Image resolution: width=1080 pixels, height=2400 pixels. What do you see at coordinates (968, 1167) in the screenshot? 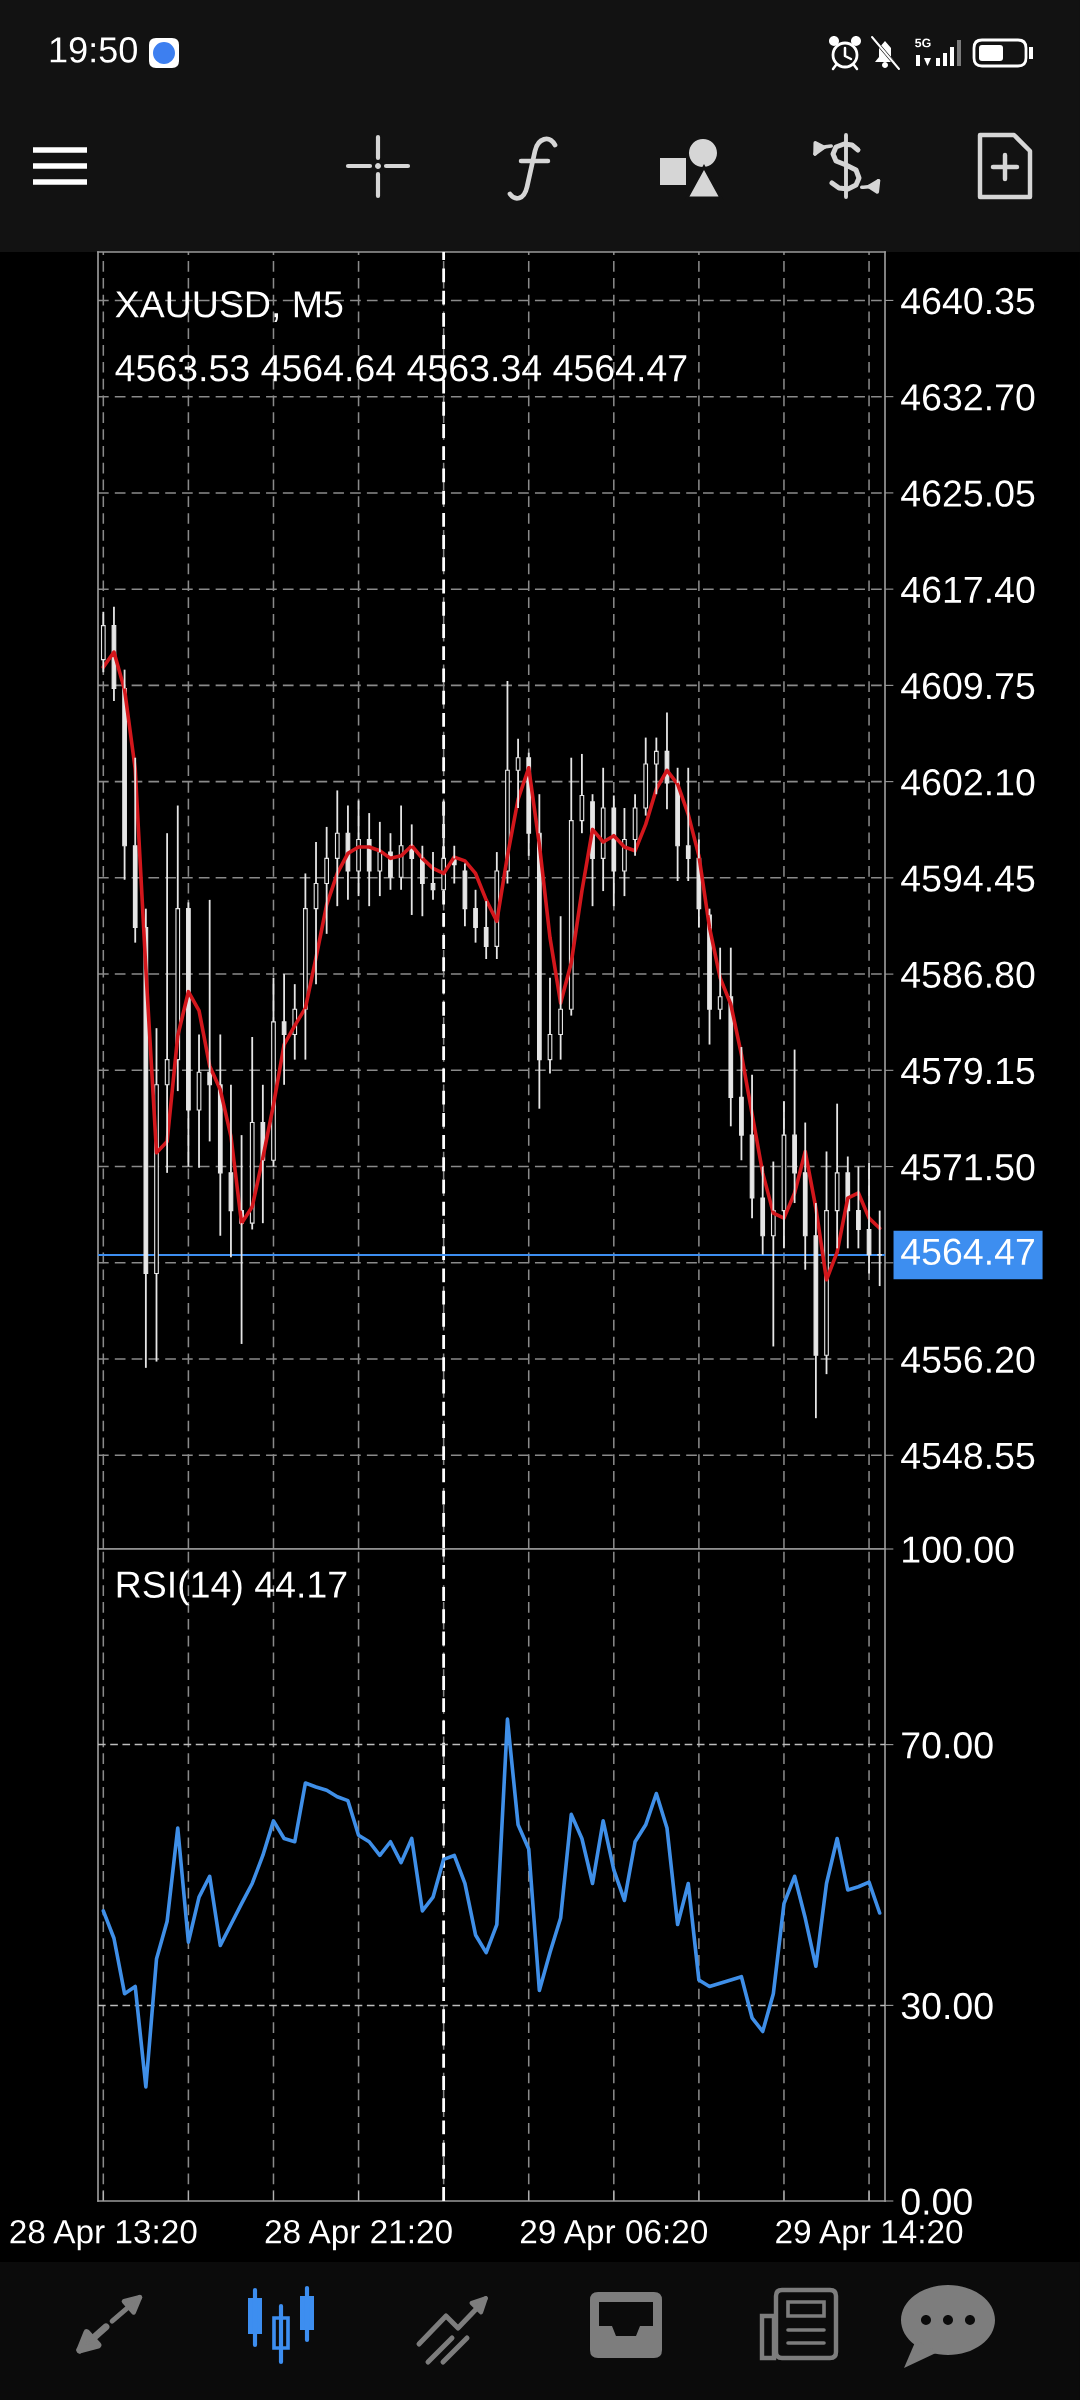
I see `y-tick-label: 4571.50` at bounding box center [968, 1167].